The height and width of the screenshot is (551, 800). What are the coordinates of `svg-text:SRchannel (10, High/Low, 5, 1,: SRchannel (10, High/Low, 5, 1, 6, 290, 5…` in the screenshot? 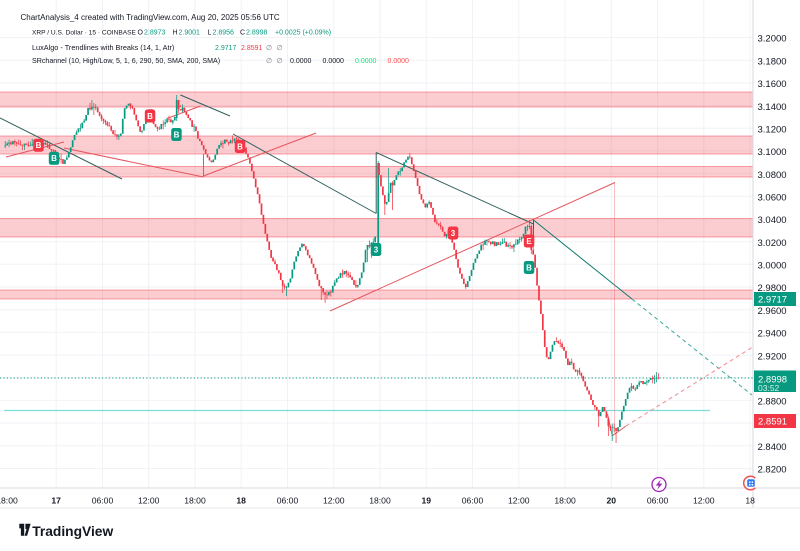 It's located at (126, 61).